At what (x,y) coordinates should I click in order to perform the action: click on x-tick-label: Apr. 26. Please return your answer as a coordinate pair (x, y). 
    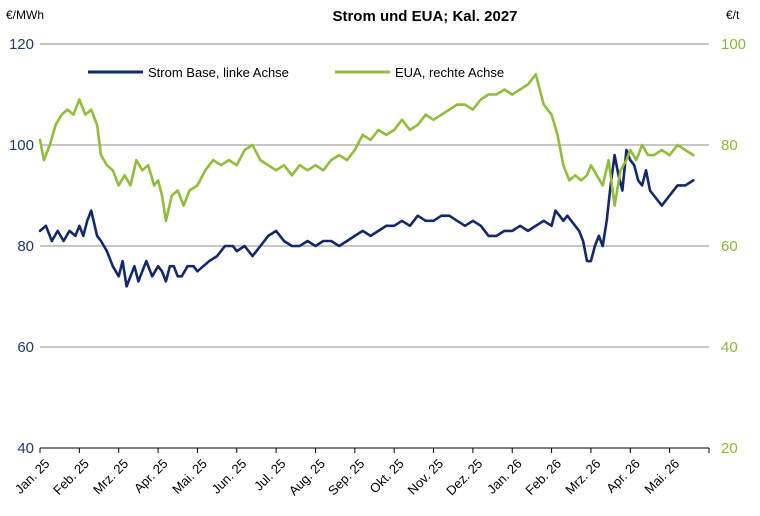
    Looking at the image, I should click on (623, 476).